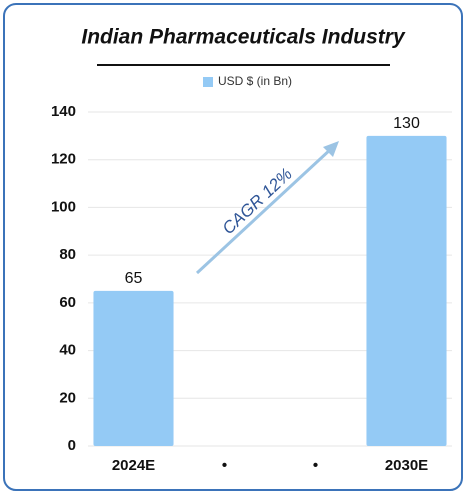 The image size is (466, 494). Describe the element at coordinates (406, 123) in the screenshot. I see `value-label: 130` at that location.